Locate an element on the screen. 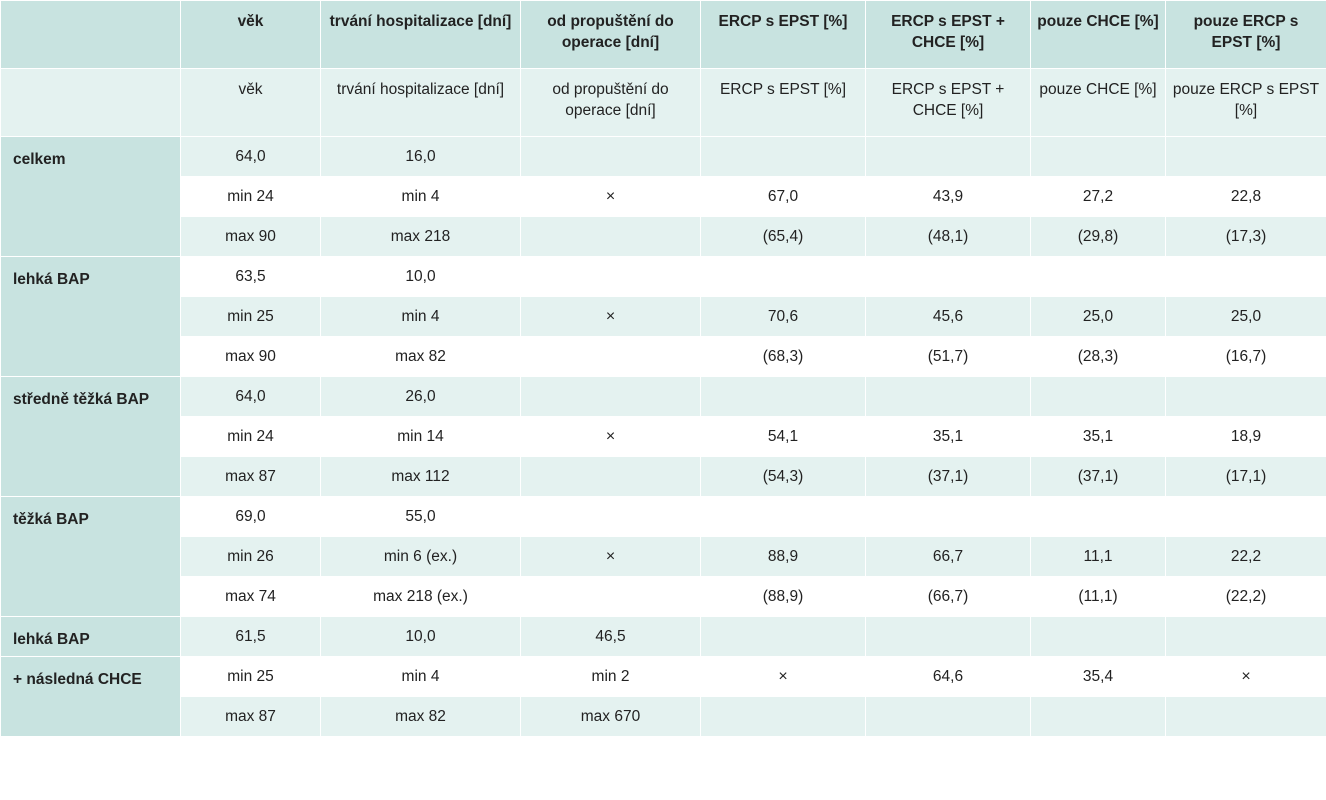 This screenshot has height=800, width=1326. table-cell: min 24 is located at coordinates (250, 436).